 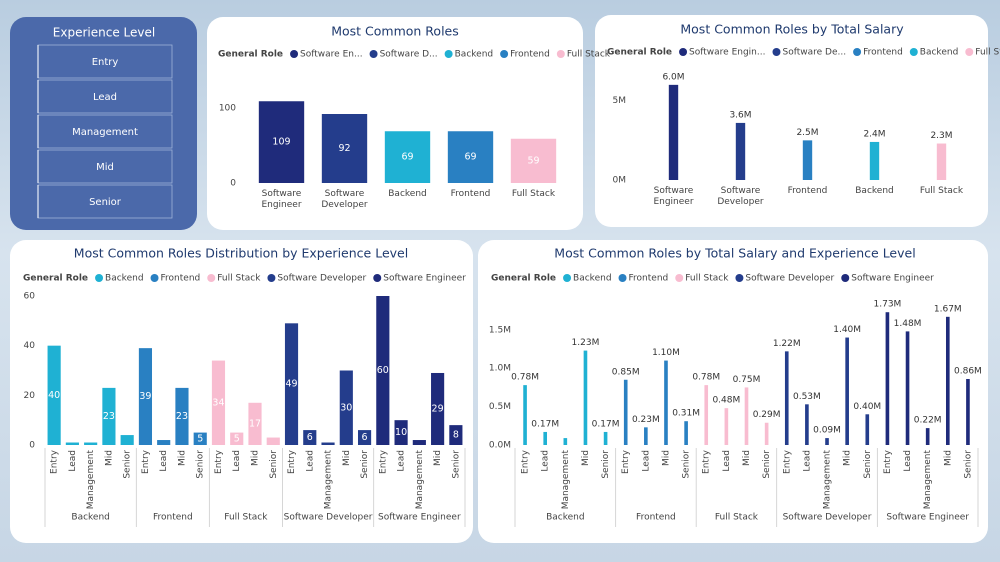 I want to click on data-label: 0.48M, so click(x=726, y=401).